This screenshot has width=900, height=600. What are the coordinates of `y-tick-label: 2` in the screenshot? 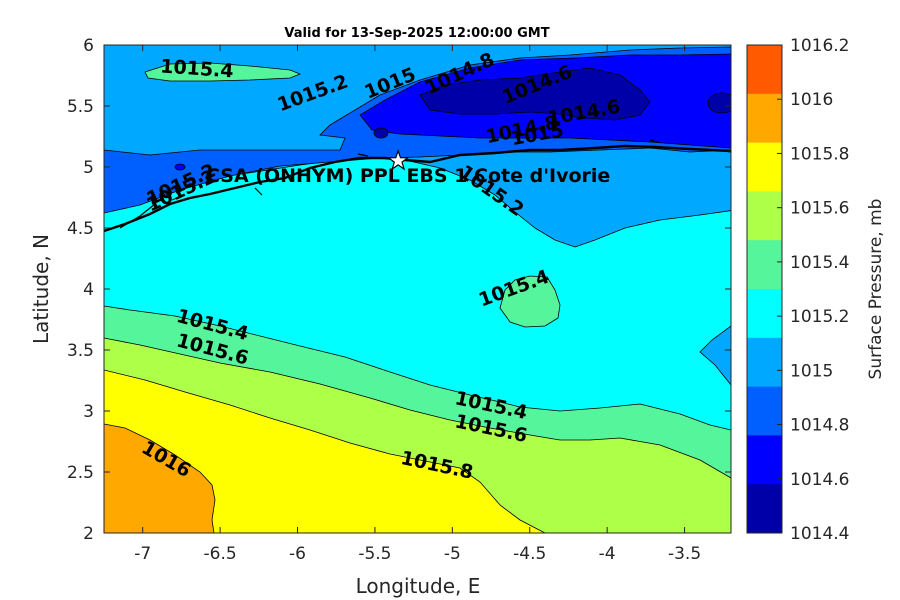 It's located at (88, 534).